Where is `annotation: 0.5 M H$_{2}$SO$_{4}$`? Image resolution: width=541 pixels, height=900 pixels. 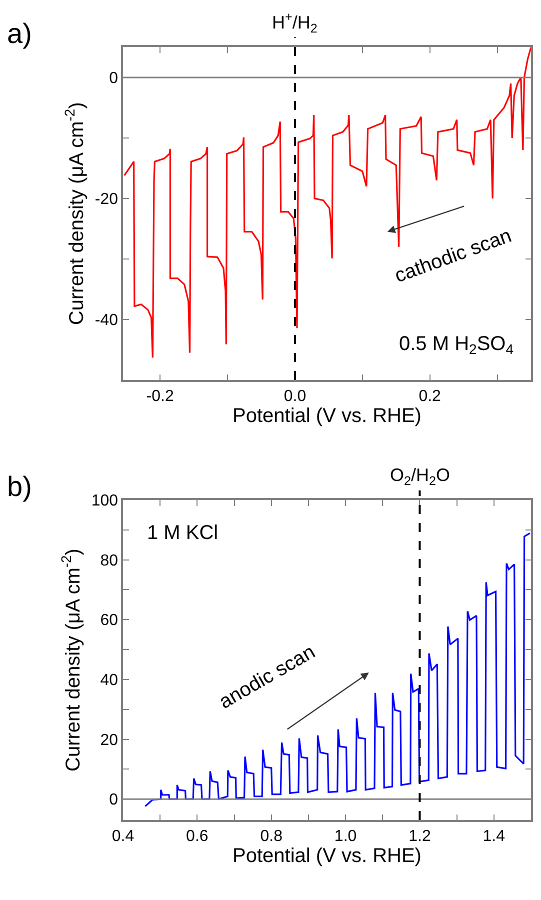 annotation: 0.5 M H$_{2}$SO$_{4}$ is located at coordinates (456, 345).